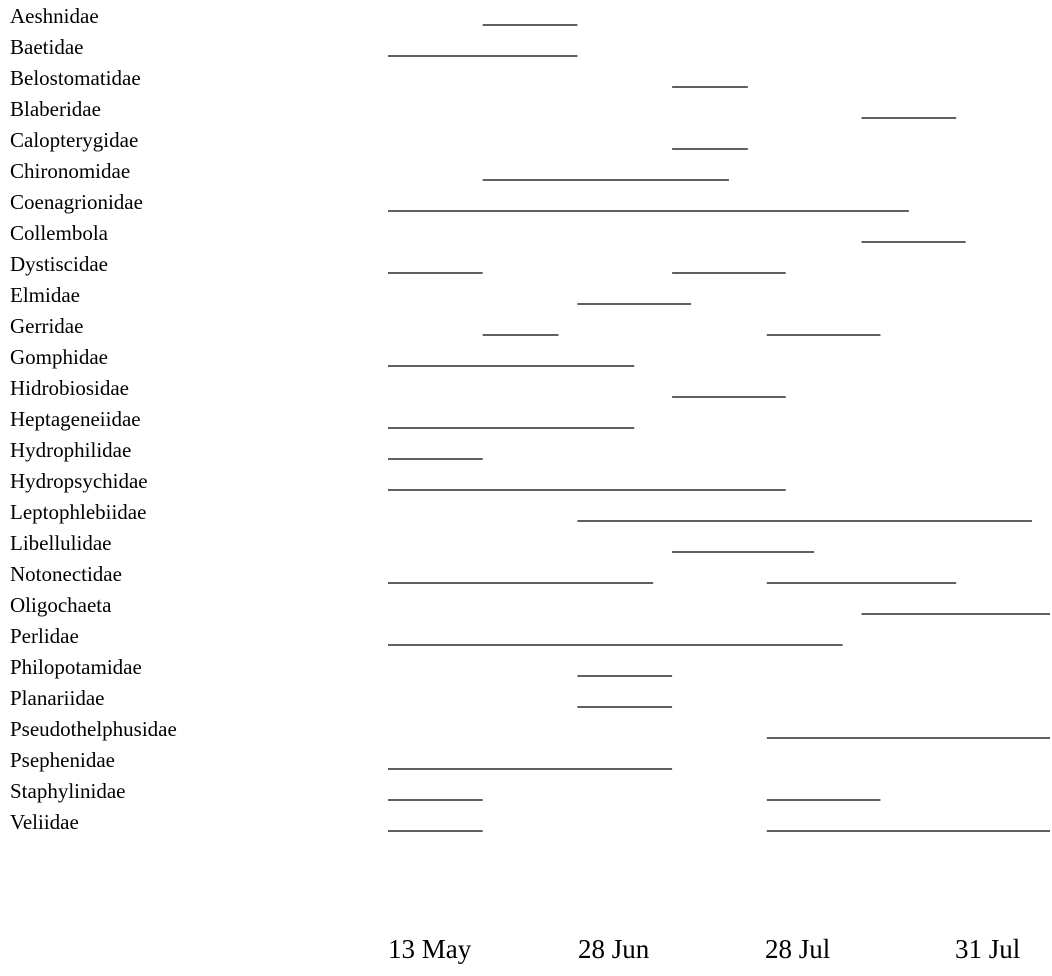  What do you see at coordinates (69, 388) in the screenshot?
I see `taxon-label: Hidrobiosidae` at bounding box center [69, 388].